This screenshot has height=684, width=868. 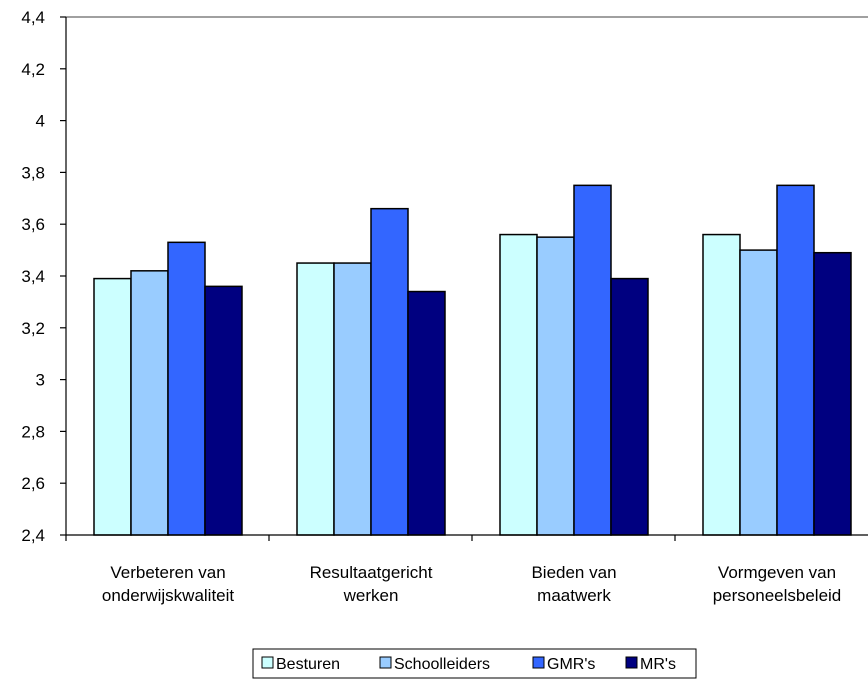 I want to click on legend-box, so click(x=474, y=663).